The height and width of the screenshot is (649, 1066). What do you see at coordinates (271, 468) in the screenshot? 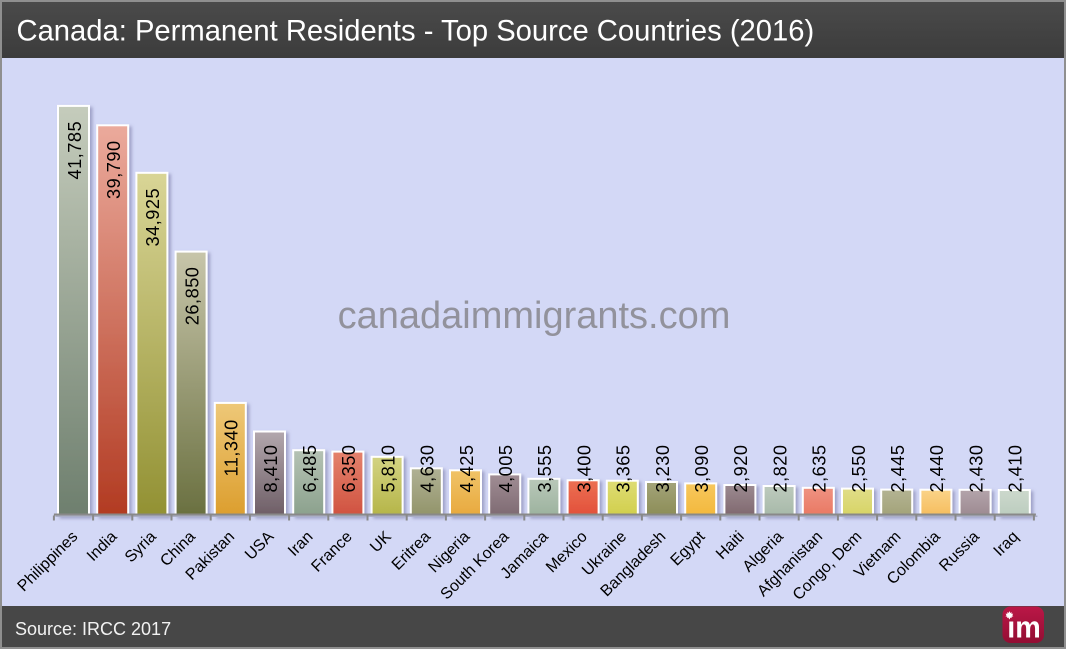
I see `svg-text: 8,410` at bounding box center [271, 468].